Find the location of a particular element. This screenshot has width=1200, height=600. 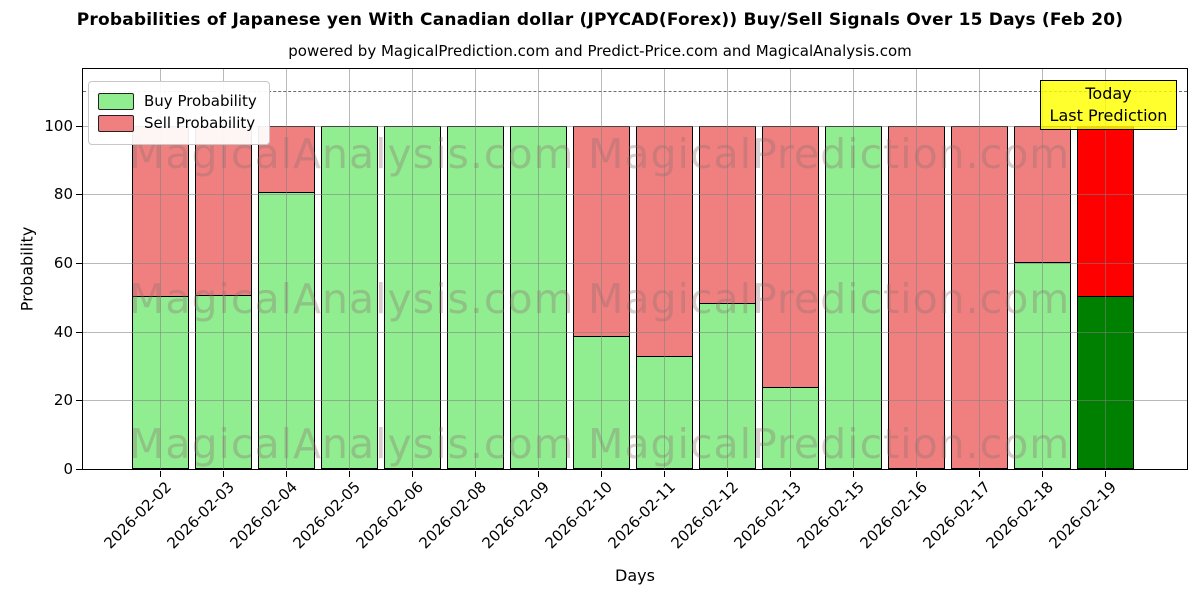

y-tick-label-60: 60 is located at coordinates (63, 262).